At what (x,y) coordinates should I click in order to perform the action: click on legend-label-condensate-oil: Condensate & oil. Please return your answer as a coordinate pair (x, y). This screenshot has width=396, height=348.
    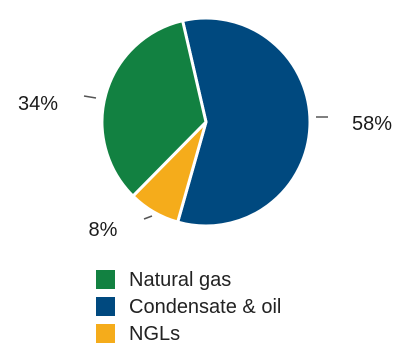
    Looking at the image, I should click on (205, 306).